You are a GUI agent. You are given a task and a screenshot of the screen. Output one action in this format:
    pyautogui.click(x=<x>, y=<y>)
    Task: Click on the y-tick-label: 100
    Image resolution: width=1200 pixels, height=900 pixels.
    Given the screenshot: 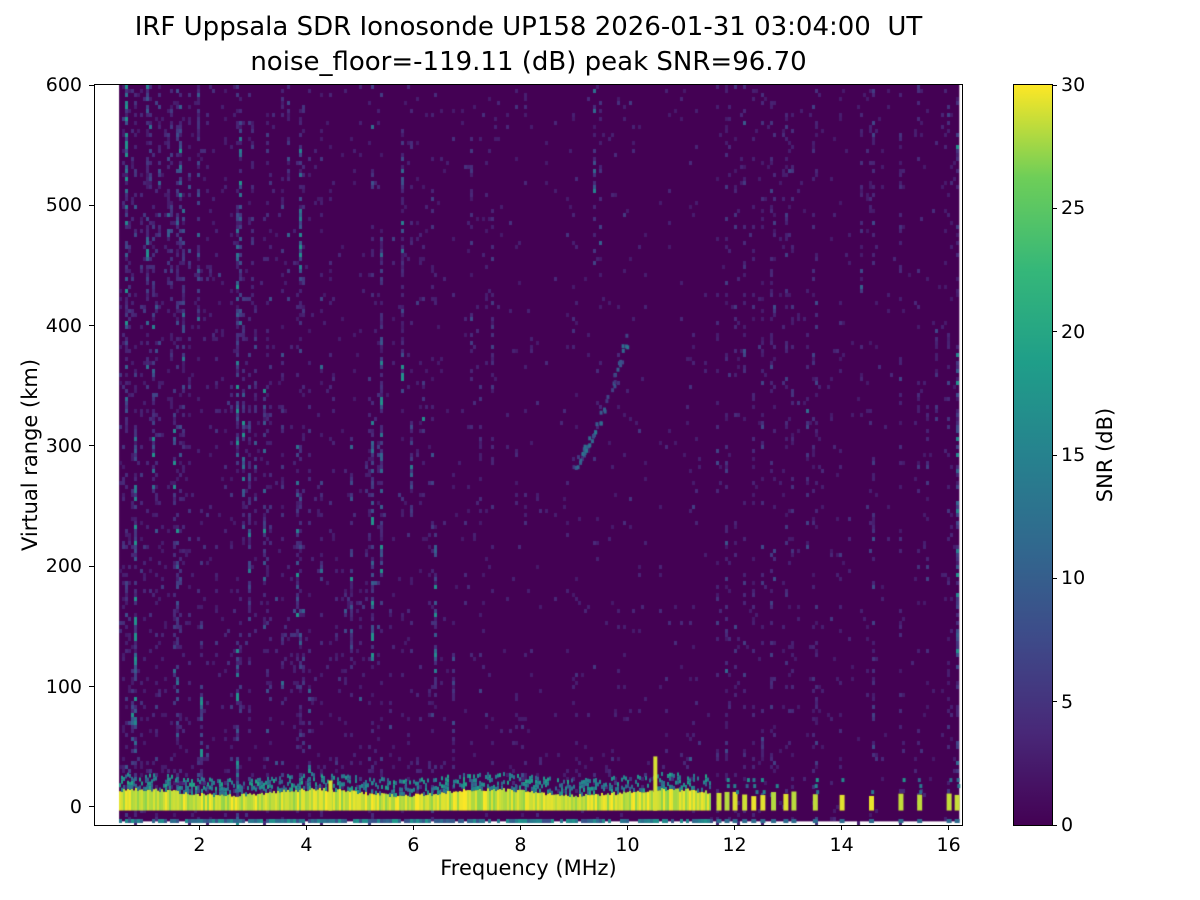 What is the action you would take?
    pyautogui.click(x=63, y=686)
    